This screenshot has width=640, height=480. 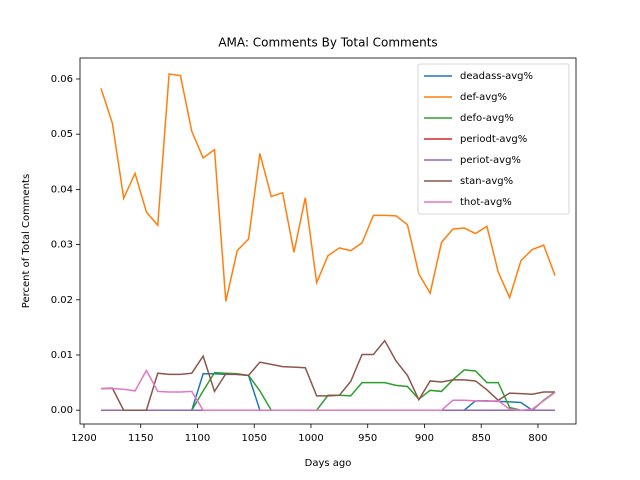 I want to click on legend-box, so click(x=493, y=139).